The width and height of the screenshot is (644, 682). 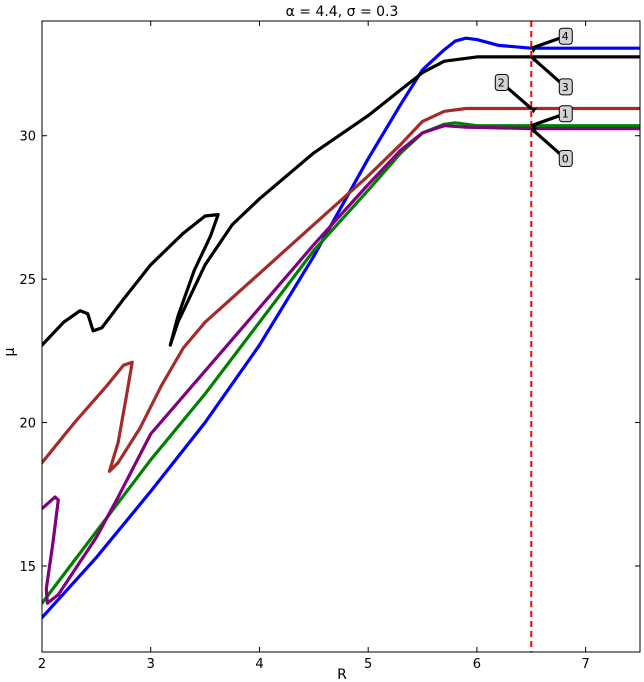 What do you see at coordinates (477, 664) in the screenshot?
I see `x-tick-label-6: 6` at bounding box center [477, 664].